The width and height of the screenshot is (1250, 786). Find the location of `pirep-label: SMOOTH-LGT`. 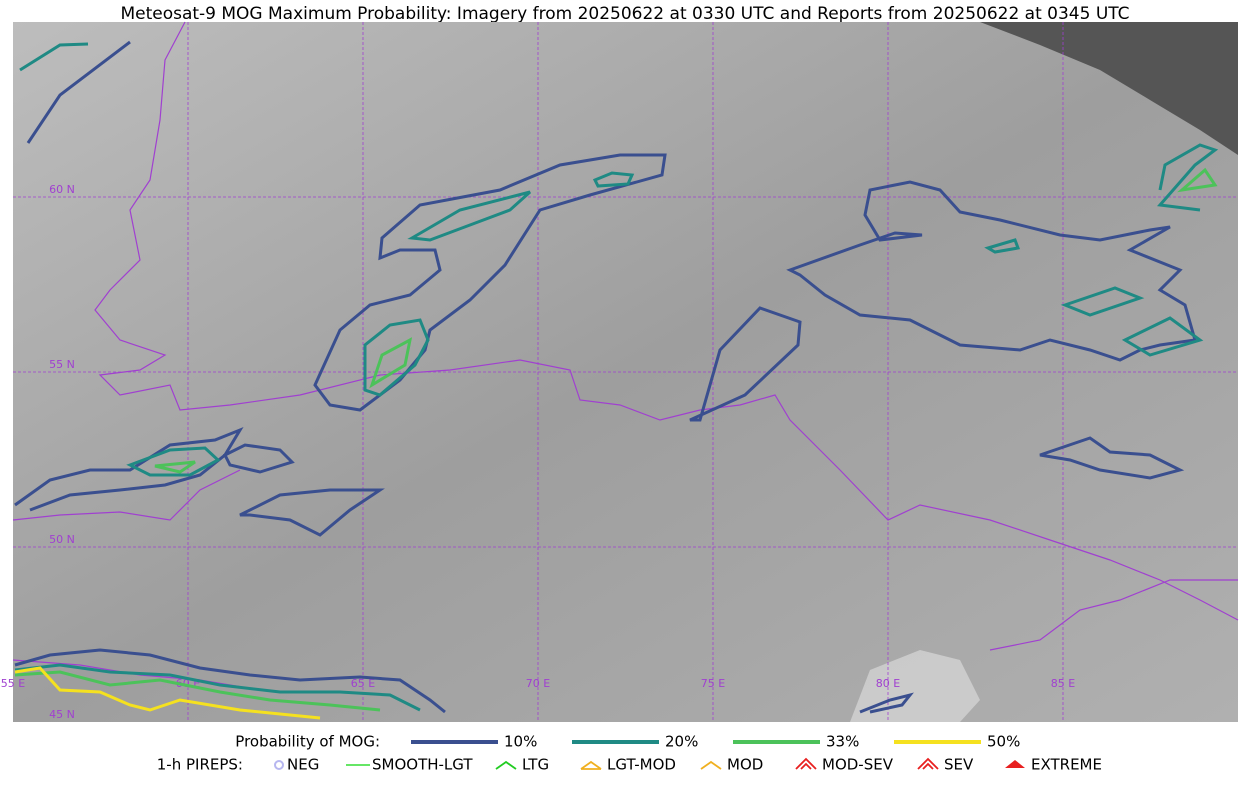

pirep-label: SMOOTH-LGT is located at coordinates (422, 765).